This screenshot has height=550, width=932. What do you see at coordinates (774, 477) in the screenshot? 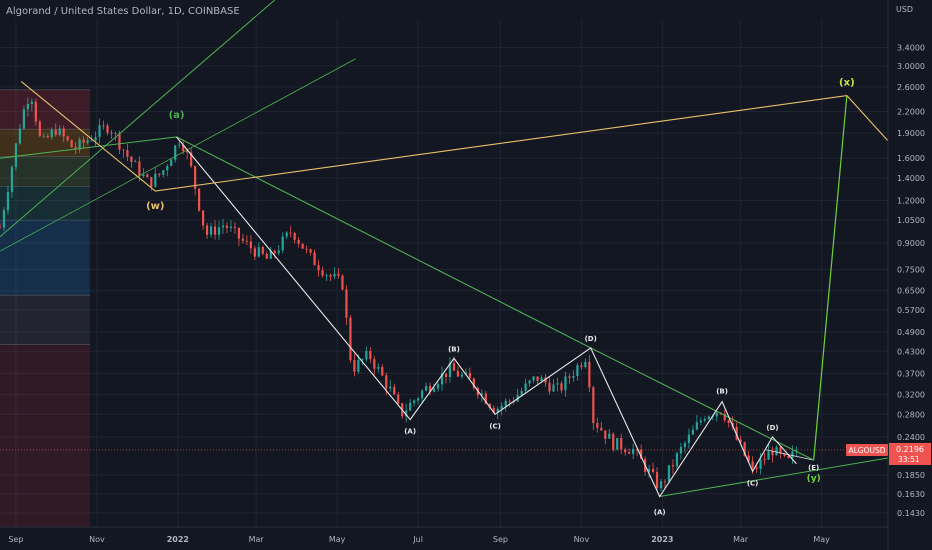
I see `green-support-line` at bounding box center [774, 477].